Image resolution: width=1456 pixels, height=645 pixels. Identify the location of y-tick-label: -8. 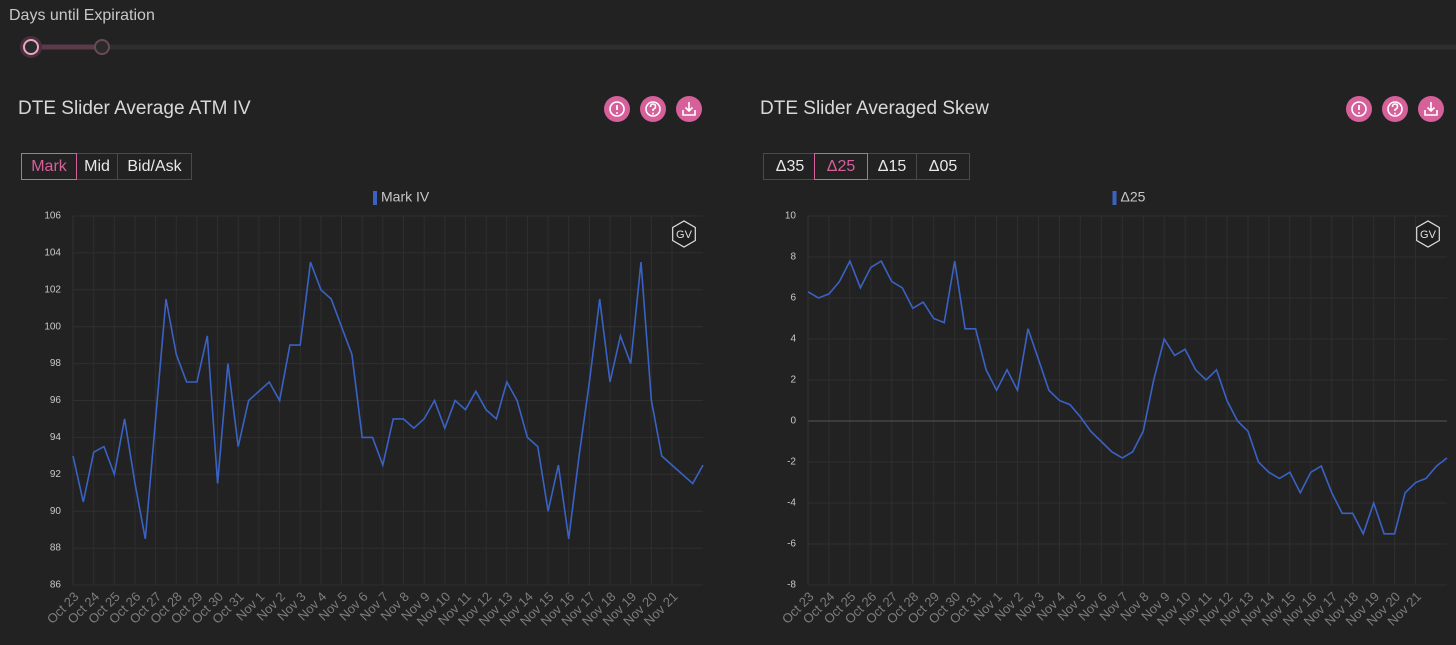
(791, 585).